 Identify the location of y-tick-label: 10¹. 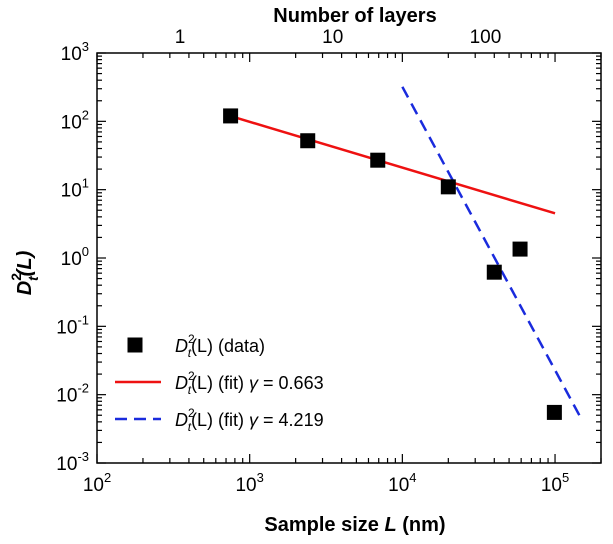
(75, 189).